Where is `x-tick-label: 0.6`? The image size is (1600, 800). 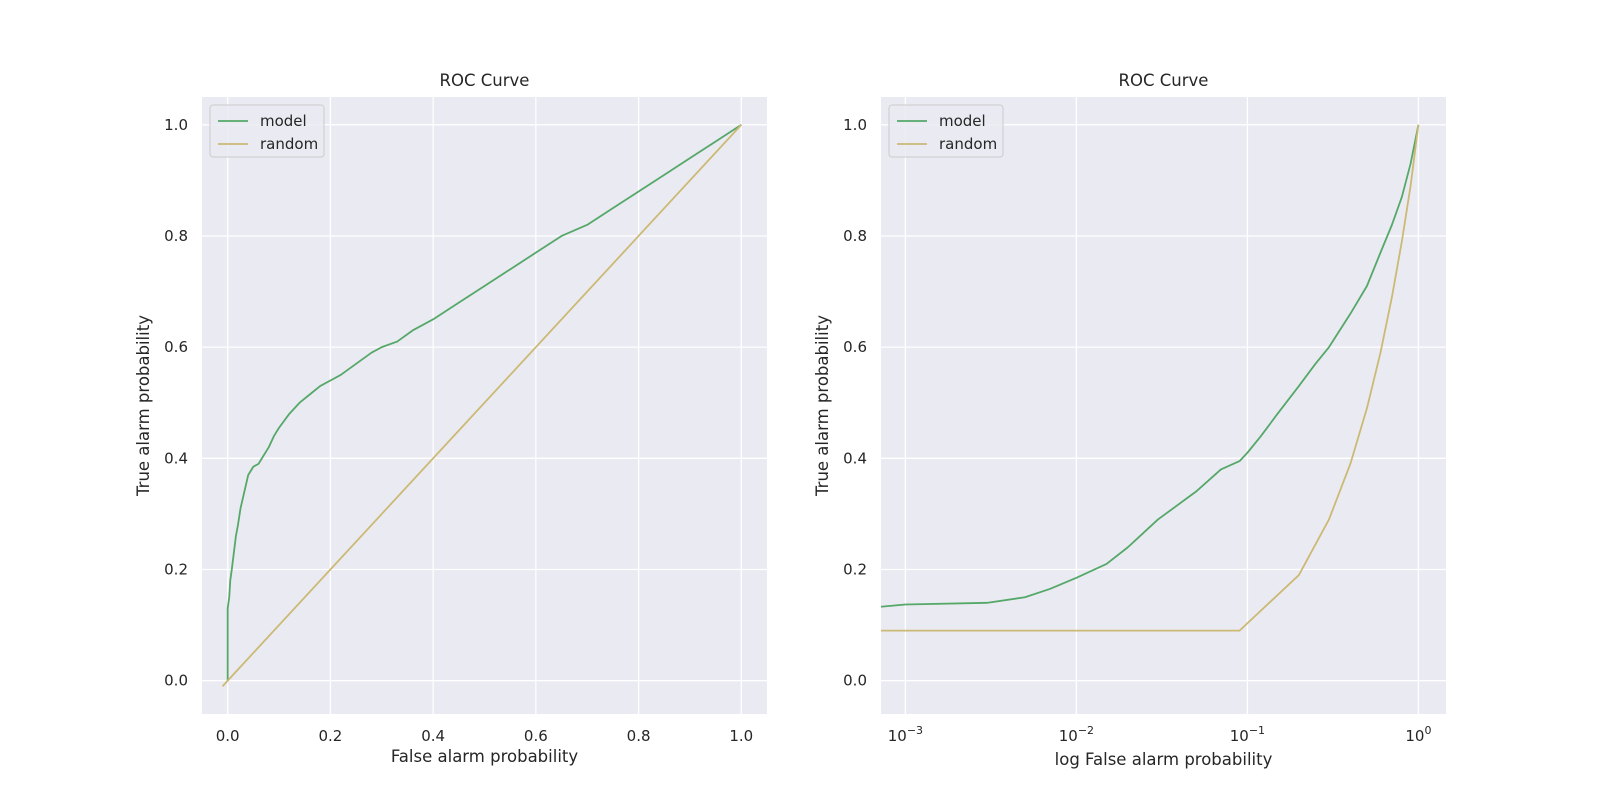
x-tick-label: 0.6 is located at coordinates (536, 736).